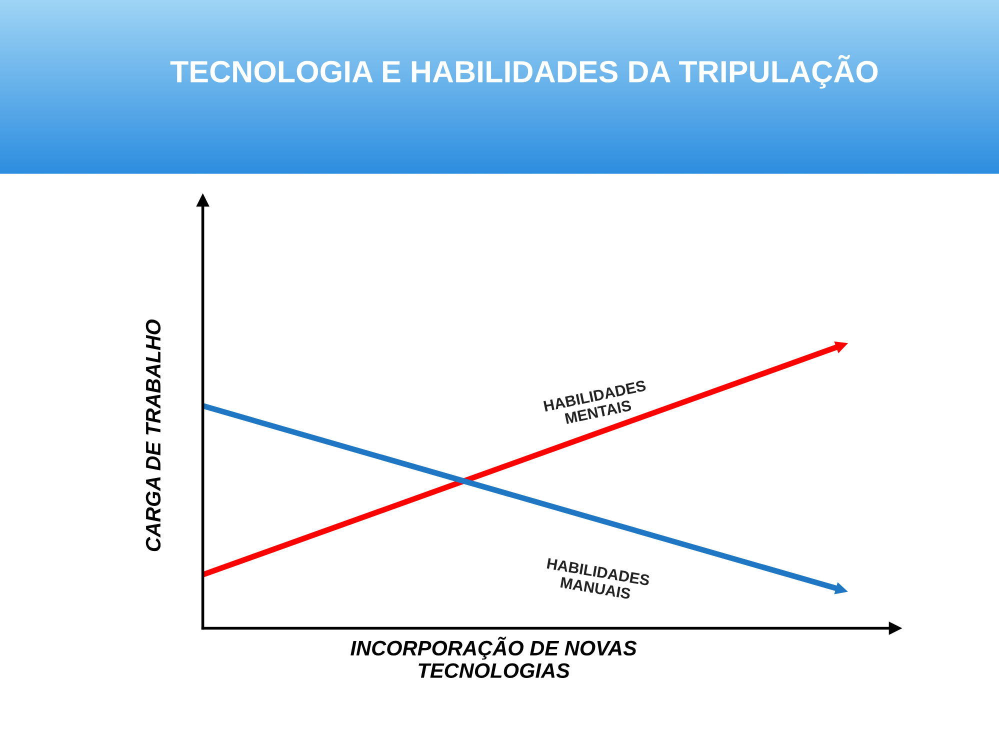  What do you see at coordinates (153, 436) in the screenshot?
I see `y-axis-title: CARGA DE TRABALHO` at bounding box center [153, 436].